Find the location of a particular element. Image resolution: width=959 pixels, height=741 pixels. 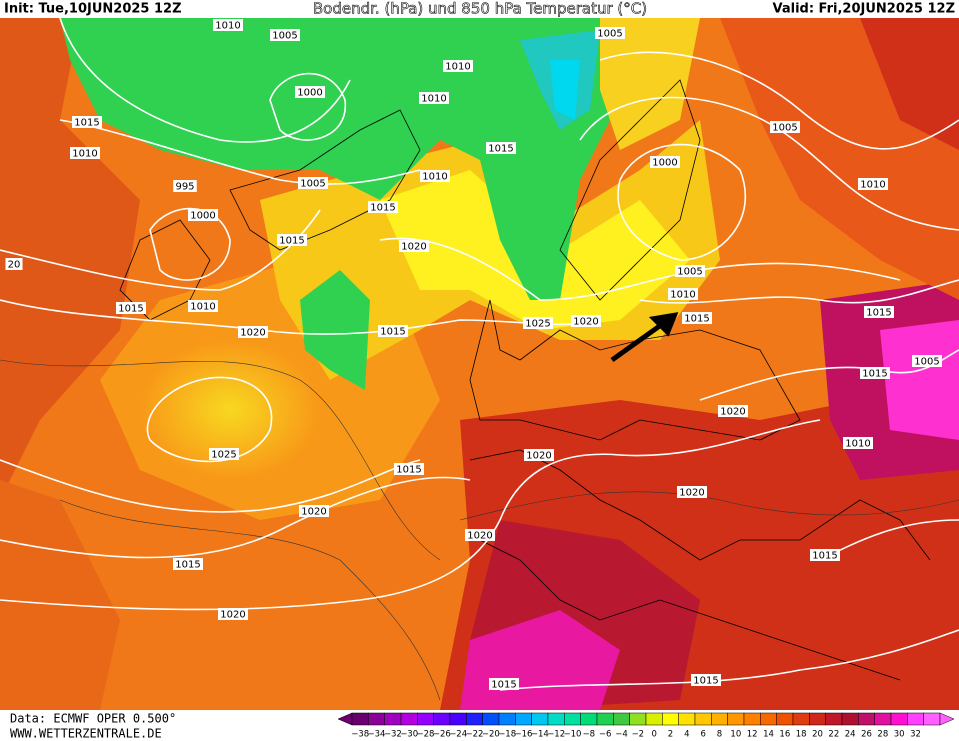

colorbar-label: 8 is located at coordinates (719, 735).